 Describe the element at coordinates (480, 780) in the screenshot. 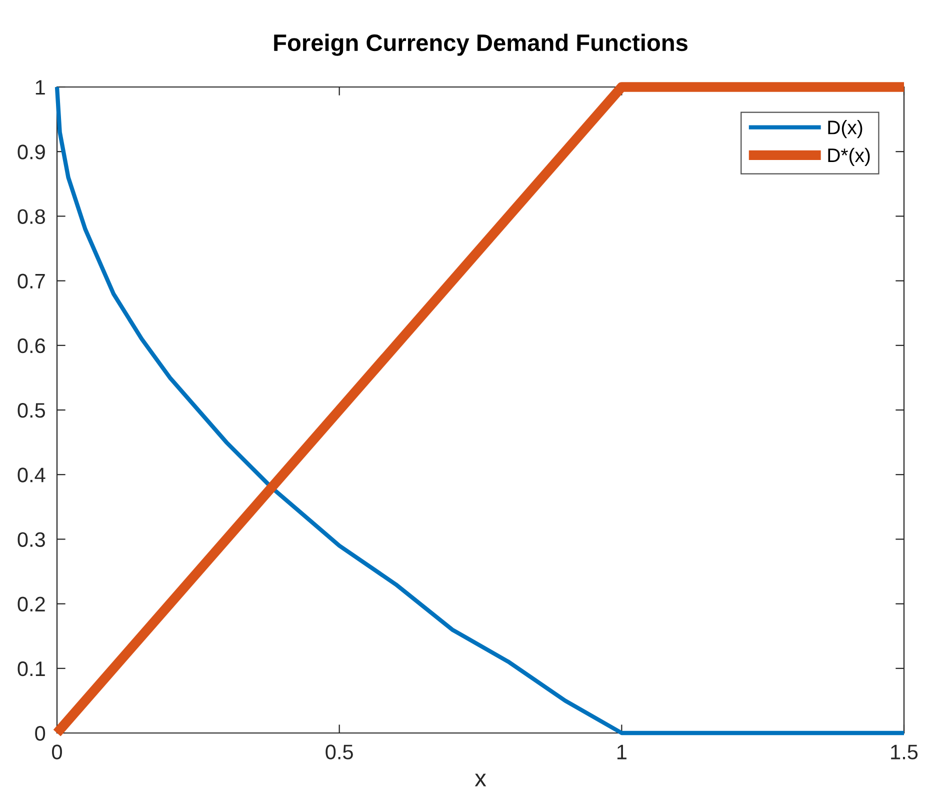

I see `x-axis-title: x` at that location.